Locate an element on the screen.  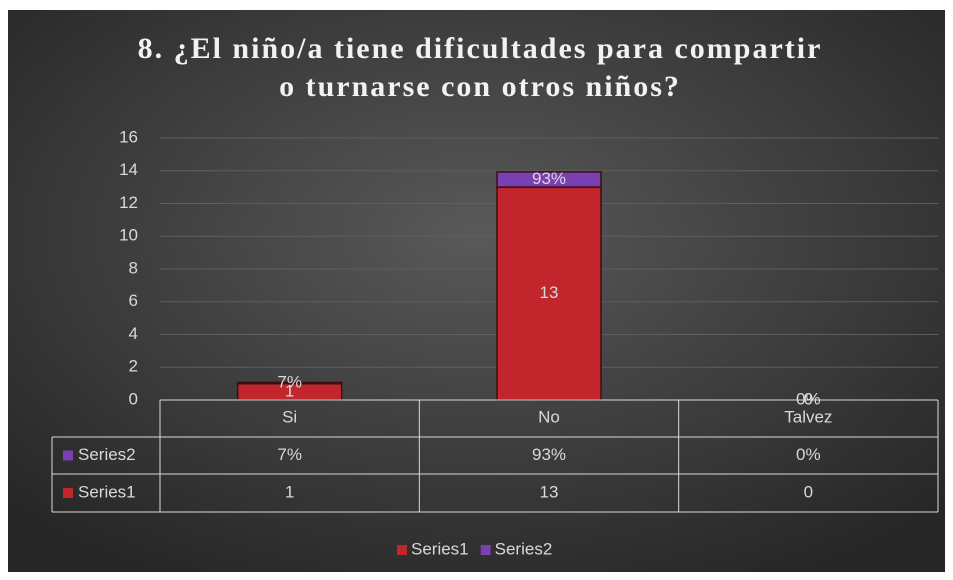
table-cell: 7% is located at coordinates (289, 454).